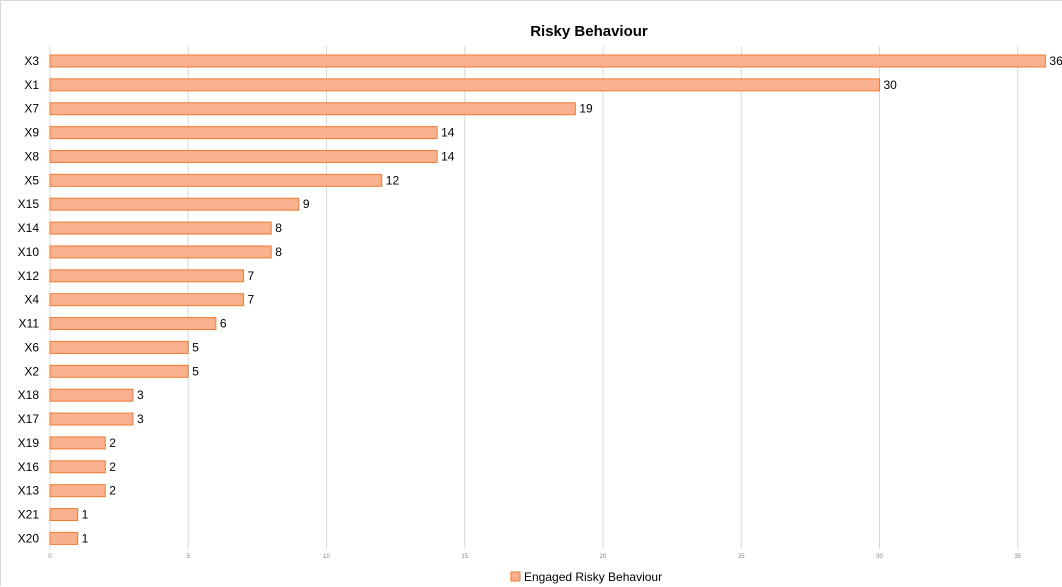 This screenshot has height=587, width=1062. I want to click on category-label: X2, so click(31, 371).